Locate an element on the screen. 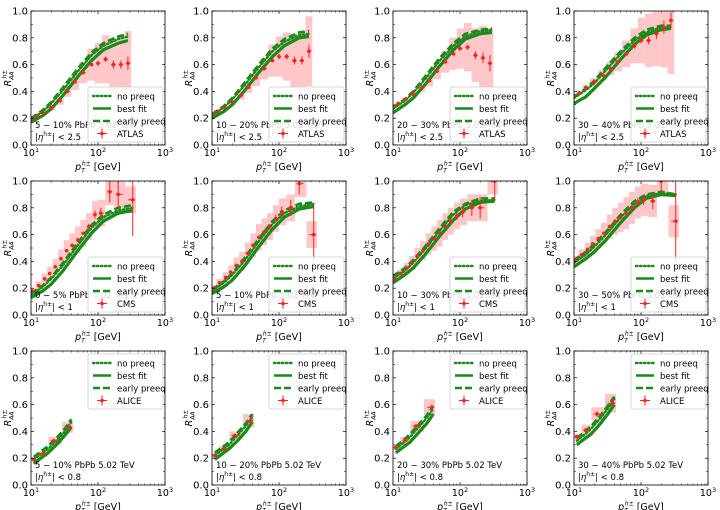  eta-cut-label: |ηh±| < 0.8 is located at coordinates (420, 477).